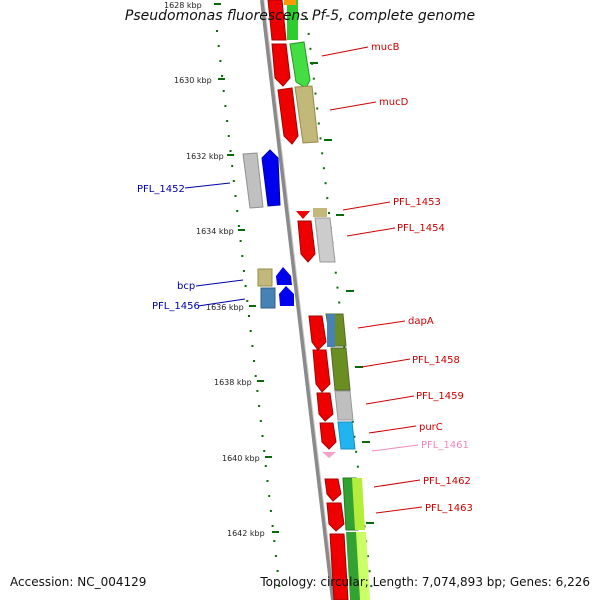 The height and width of the screenshot is (600, 600). What do you see at coordinates (317, 333) in the screenshot?
I see `gene-red-dapA` at bounding box center [317, 333].